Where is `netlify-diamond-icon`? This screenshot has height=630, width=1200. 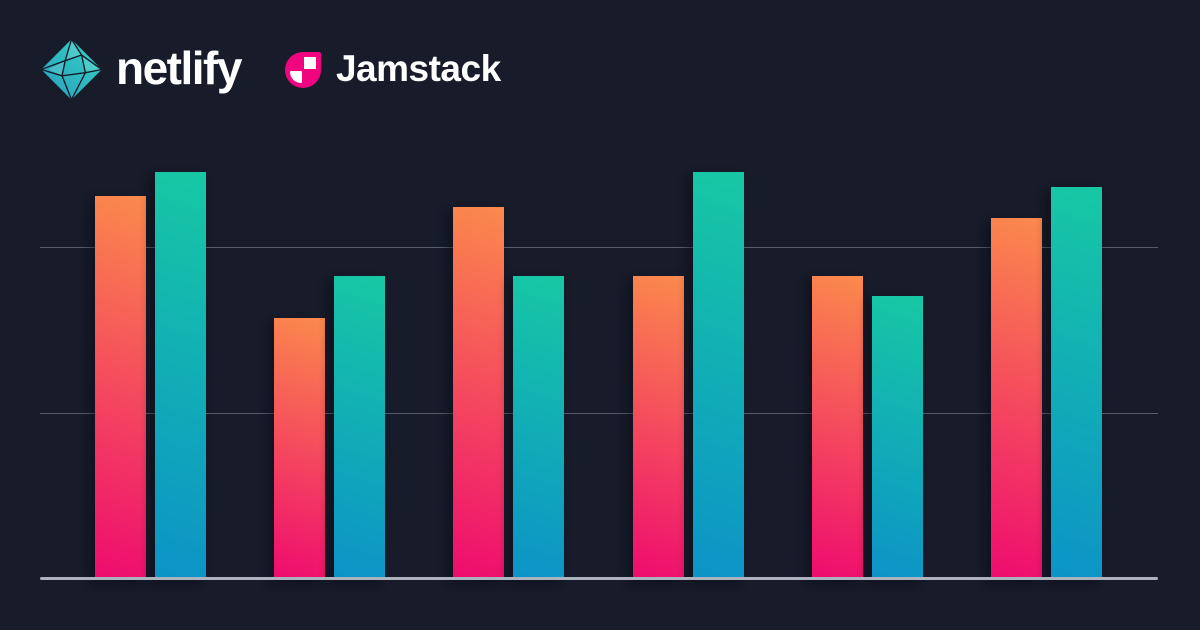
netlify-diamond-icon is located at coordinates (72, 69).